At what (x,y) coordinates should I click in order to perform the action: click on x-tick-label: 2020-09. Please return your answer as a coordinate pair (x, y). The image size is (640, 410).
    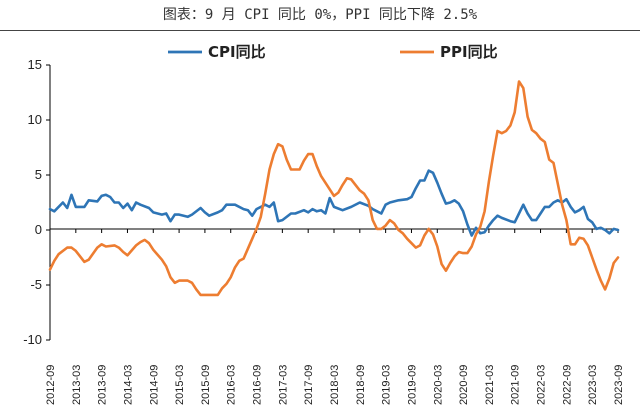
    Looking at the image, I should click on (464, 385).